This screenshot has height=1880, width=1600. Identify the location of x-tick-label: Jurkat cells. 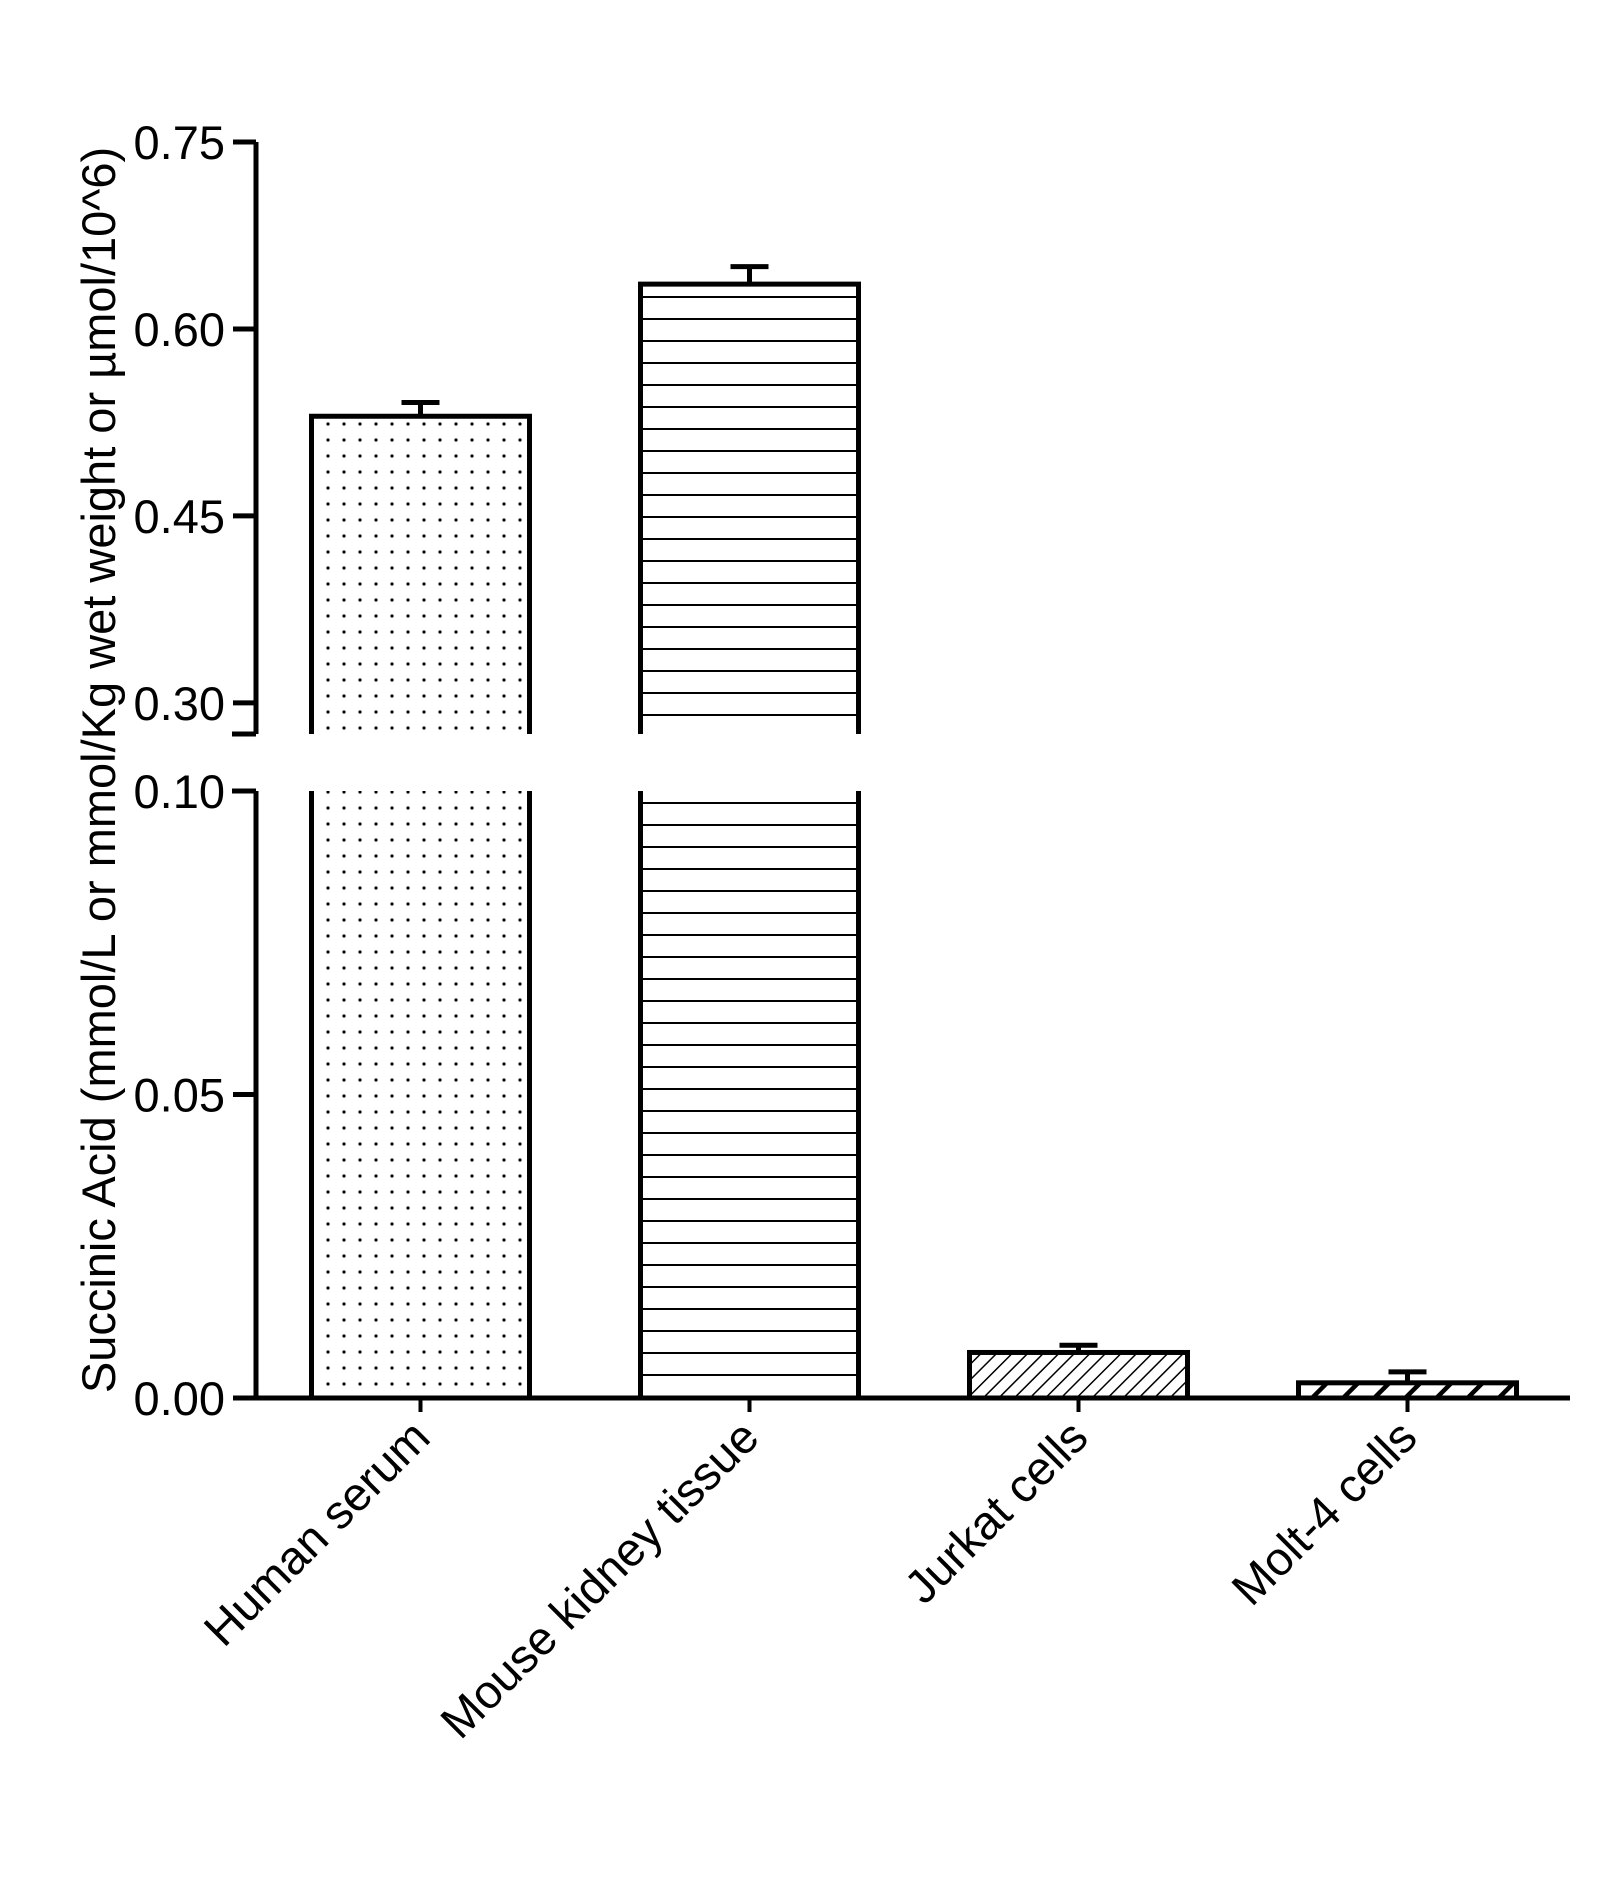
(996, 1512).